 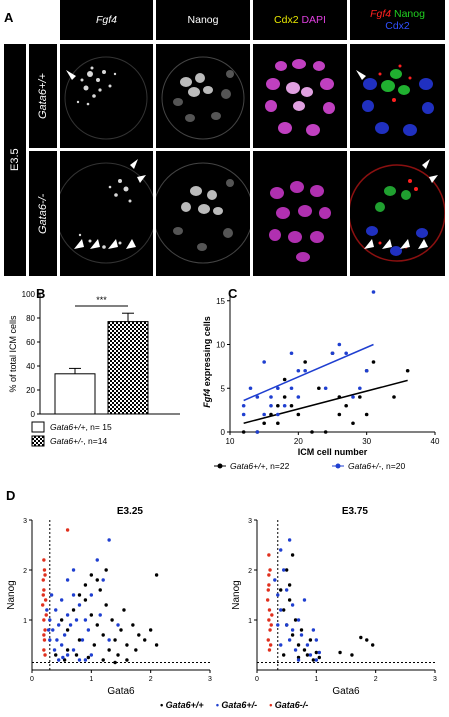 I want to click on d-legend: • Gata6+/+ • Gata6+/- • Gata6-/-, so click(x=234, y=705).